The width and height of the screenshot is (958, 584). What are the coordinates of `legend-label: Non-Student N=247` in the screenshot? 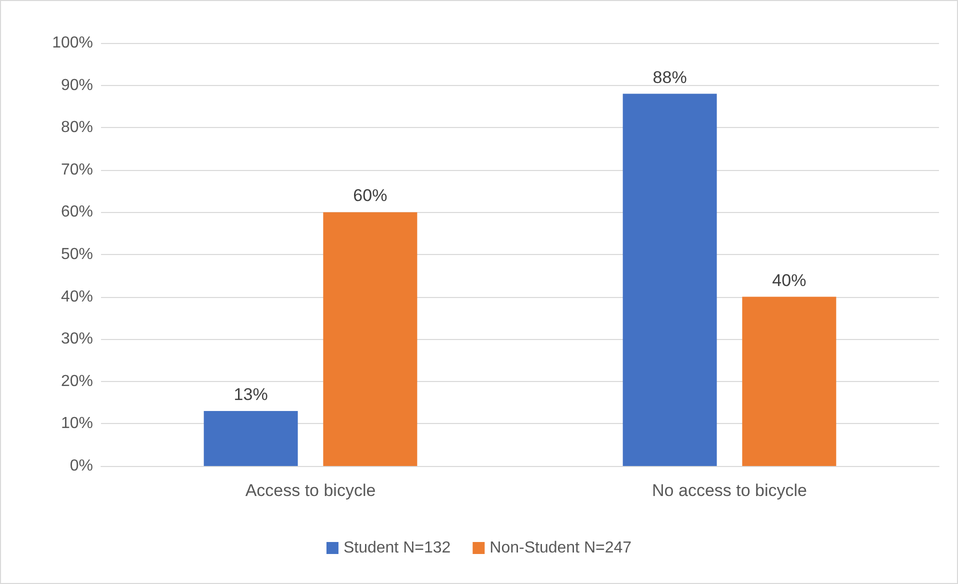 It's located at (561, 548).